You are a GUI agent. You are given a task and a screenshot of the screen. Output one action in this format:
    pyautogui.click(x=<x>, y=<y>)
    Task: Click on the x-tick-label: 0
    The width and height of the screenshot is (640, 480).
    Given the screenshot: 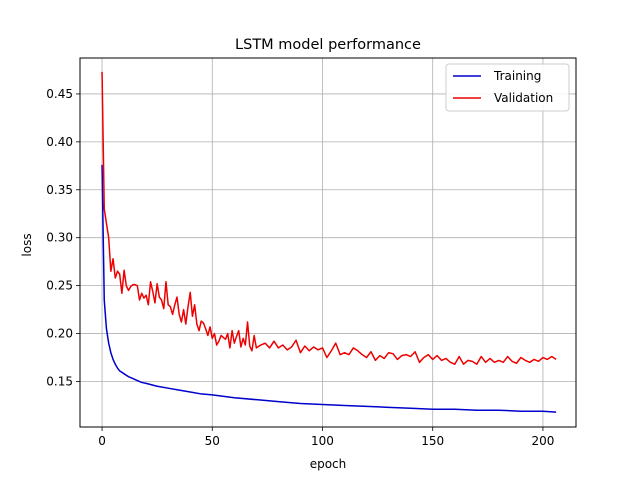 What is the action you would take?
    pyautogui.click(x=102, y=441)
    